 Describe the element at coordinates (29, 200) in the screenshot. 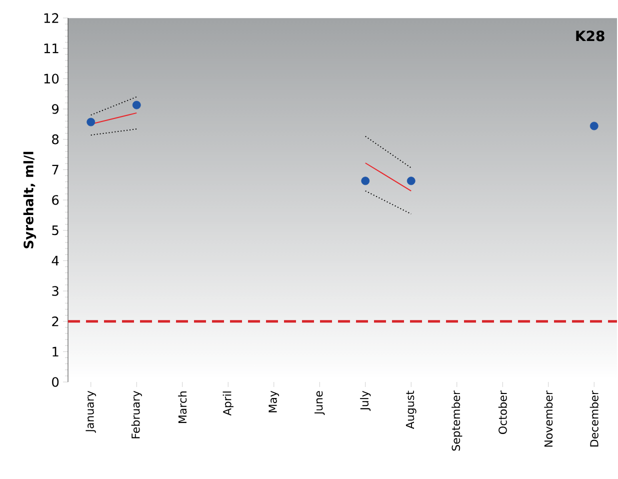

I see `y-axis-title: Syrehalt, ml/l` at that location.